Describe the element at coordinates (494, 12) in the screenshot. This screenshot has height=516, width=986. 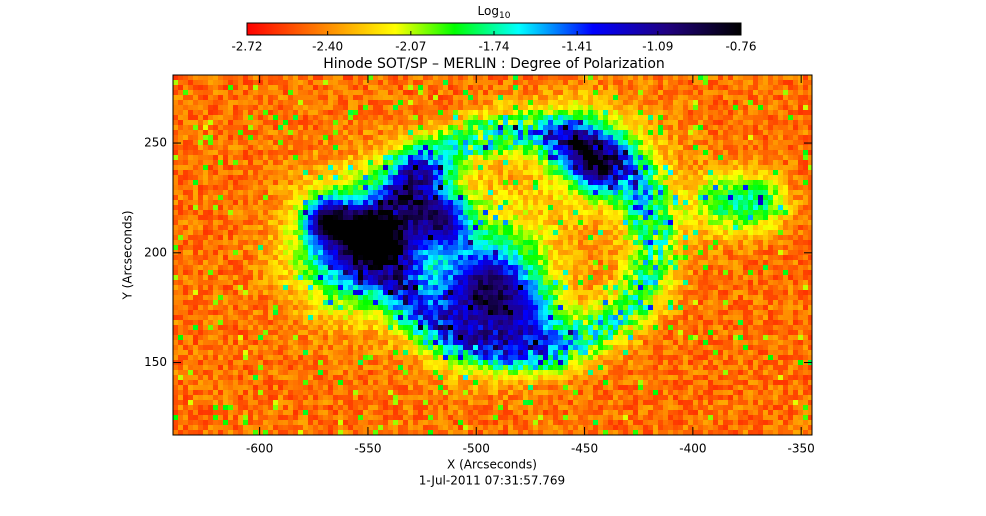
I see `colorbar-label: Log10` at that location.